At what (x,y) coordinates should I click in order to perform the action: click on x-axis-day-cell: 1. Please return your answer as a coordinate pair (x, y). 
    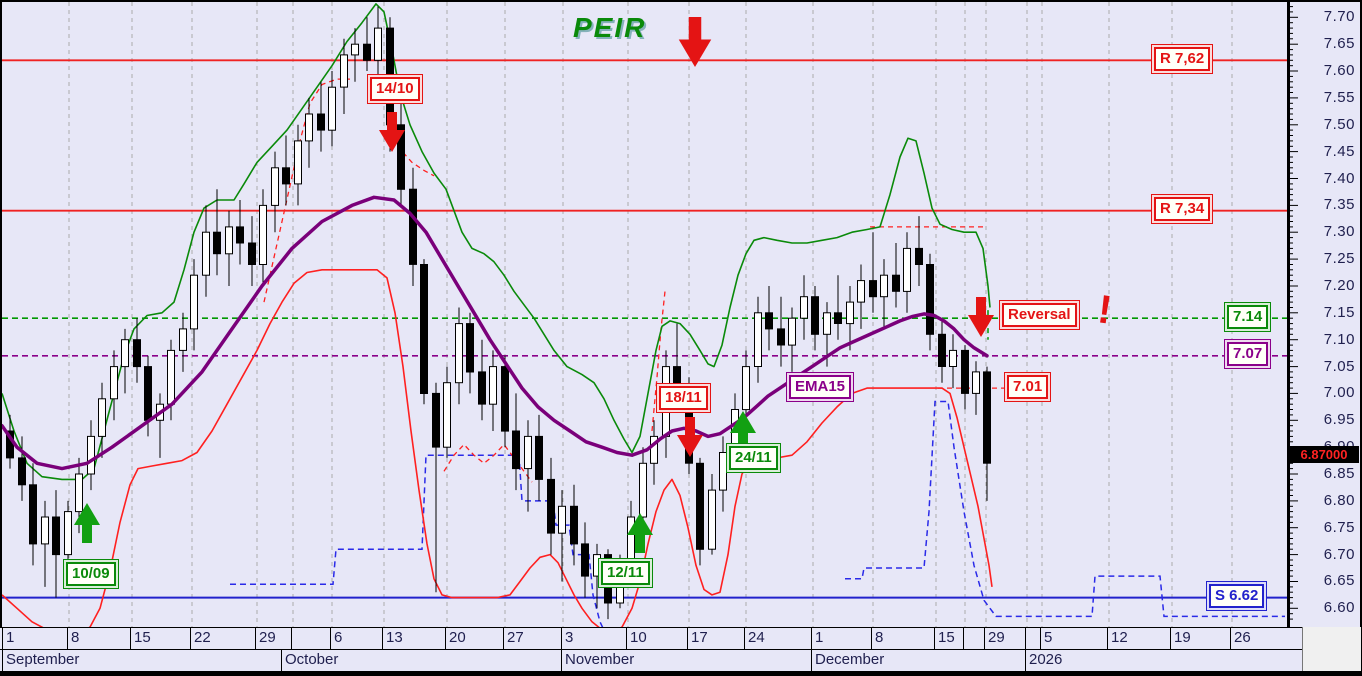
    Looking at the image, I should click on (841, 638).